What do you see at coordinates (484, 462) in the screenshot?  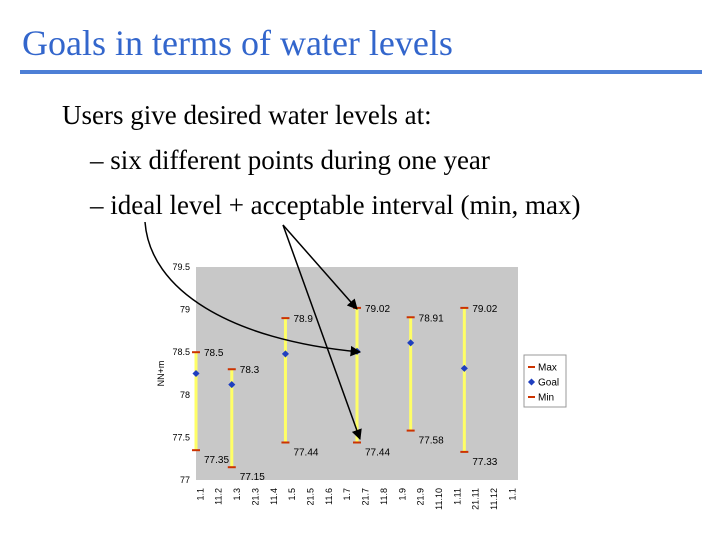 I see `min-value-label: 77.33` at bounding box center [484, 462].